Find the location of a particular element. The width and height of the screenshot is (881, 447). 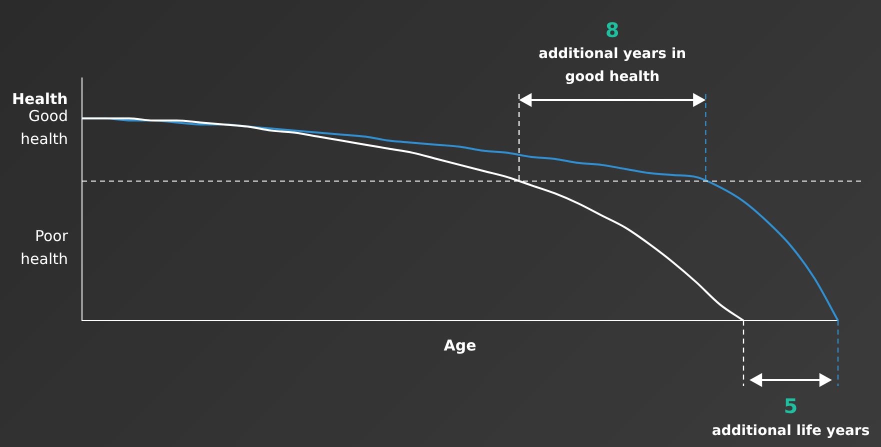

text: 8 is located at coordinates (612, 30).